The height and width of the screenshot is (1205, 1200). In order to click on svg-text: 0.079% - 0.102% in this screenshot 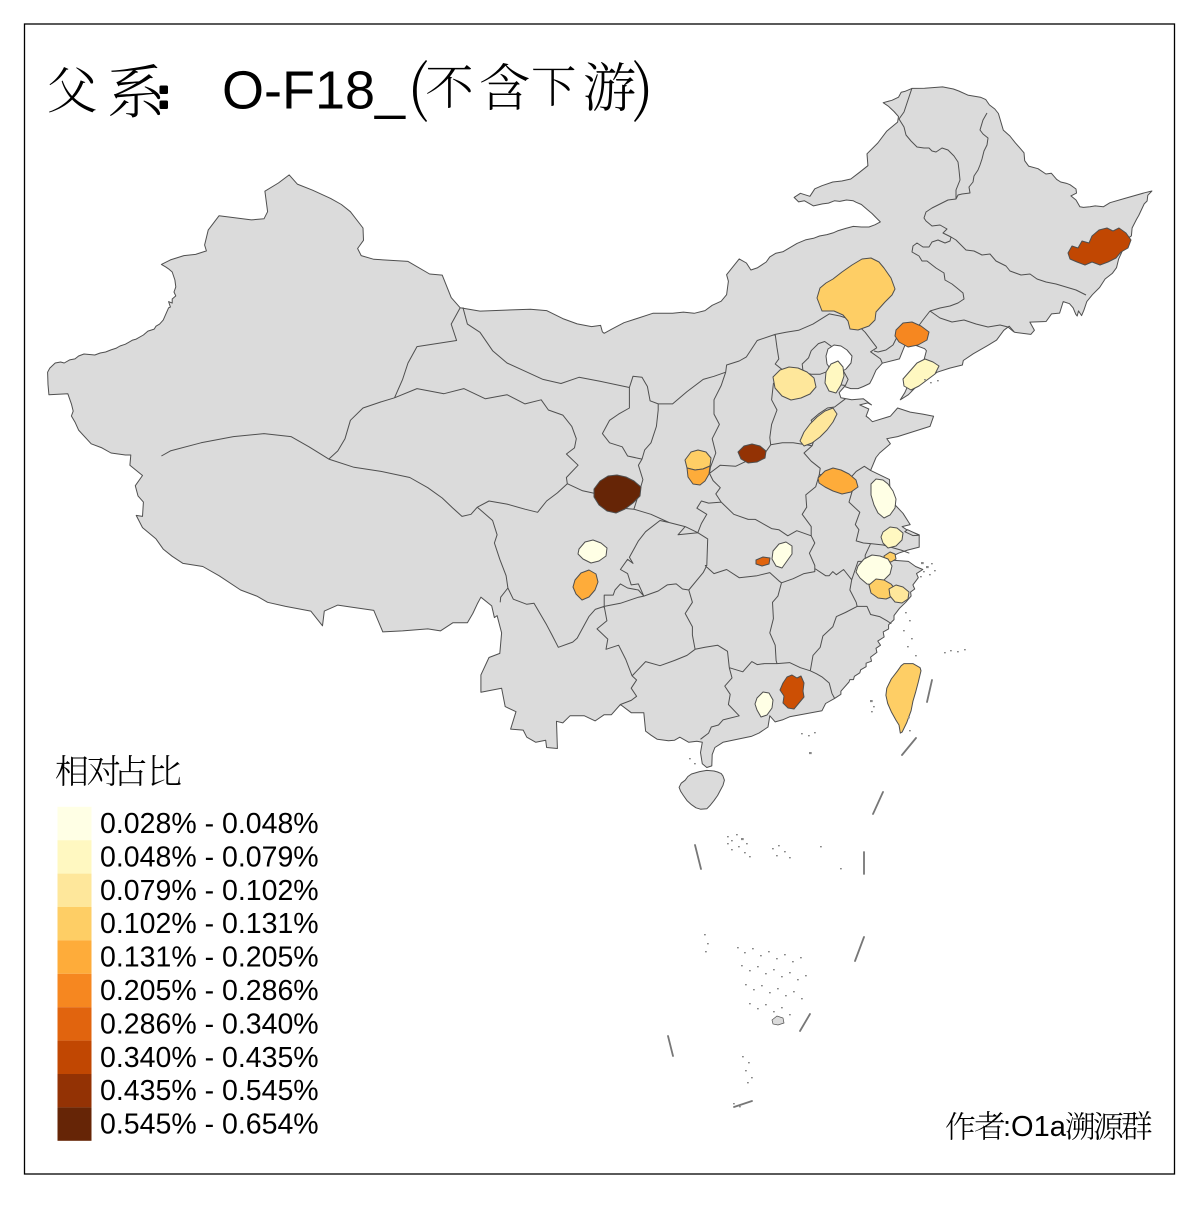, I will do `click(209, 891)`.